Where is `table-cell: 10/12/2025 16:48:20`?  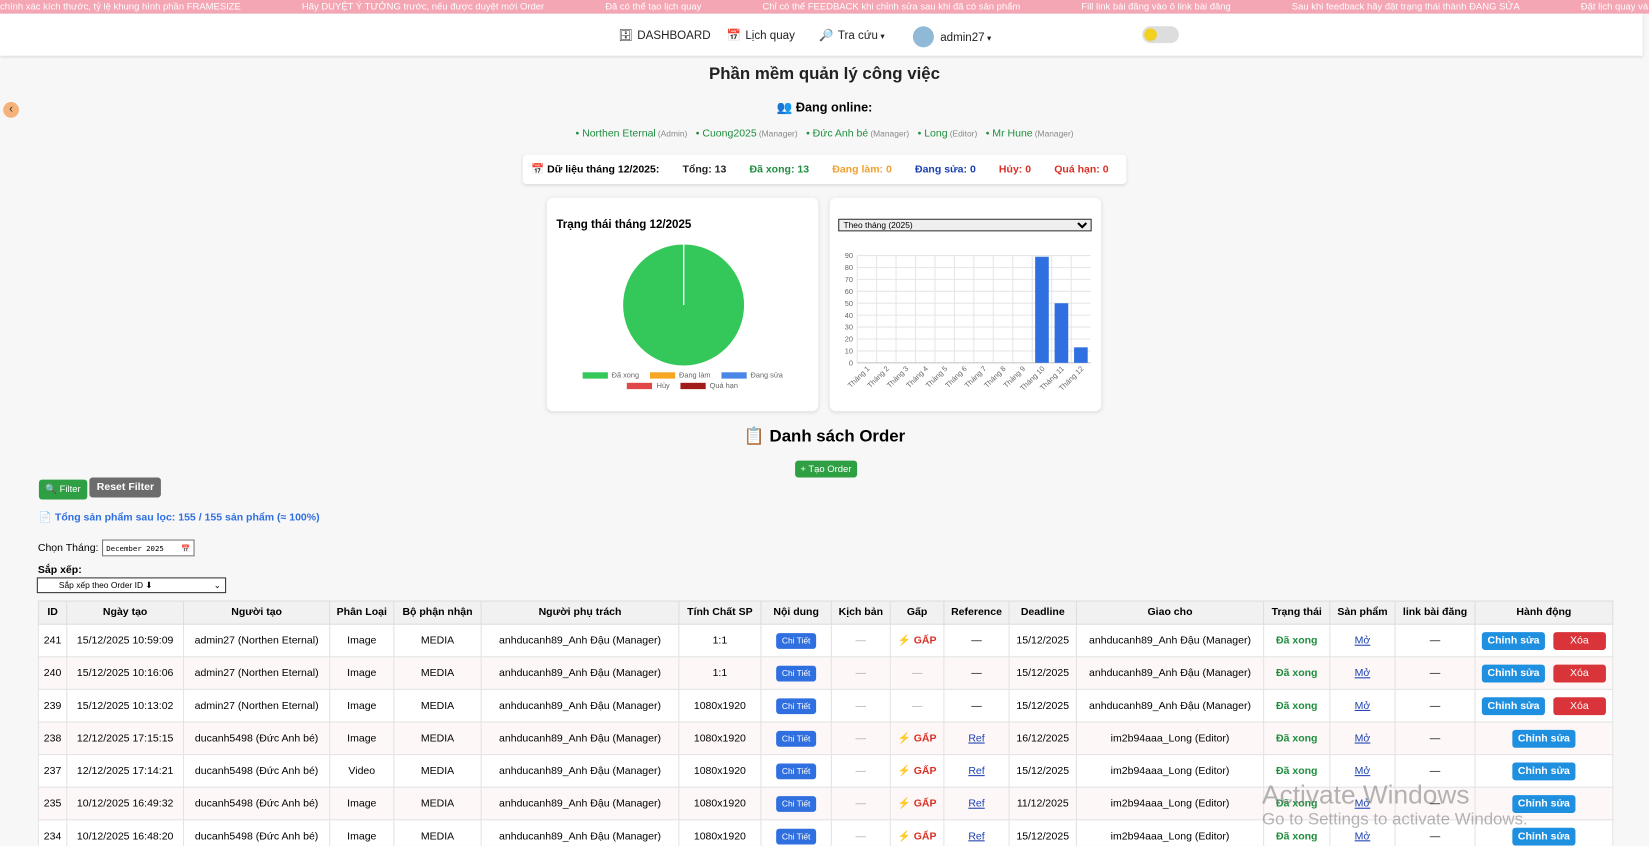
table-cell: 10/12/2025 16:48:20 is located at coordinates (125, 832).